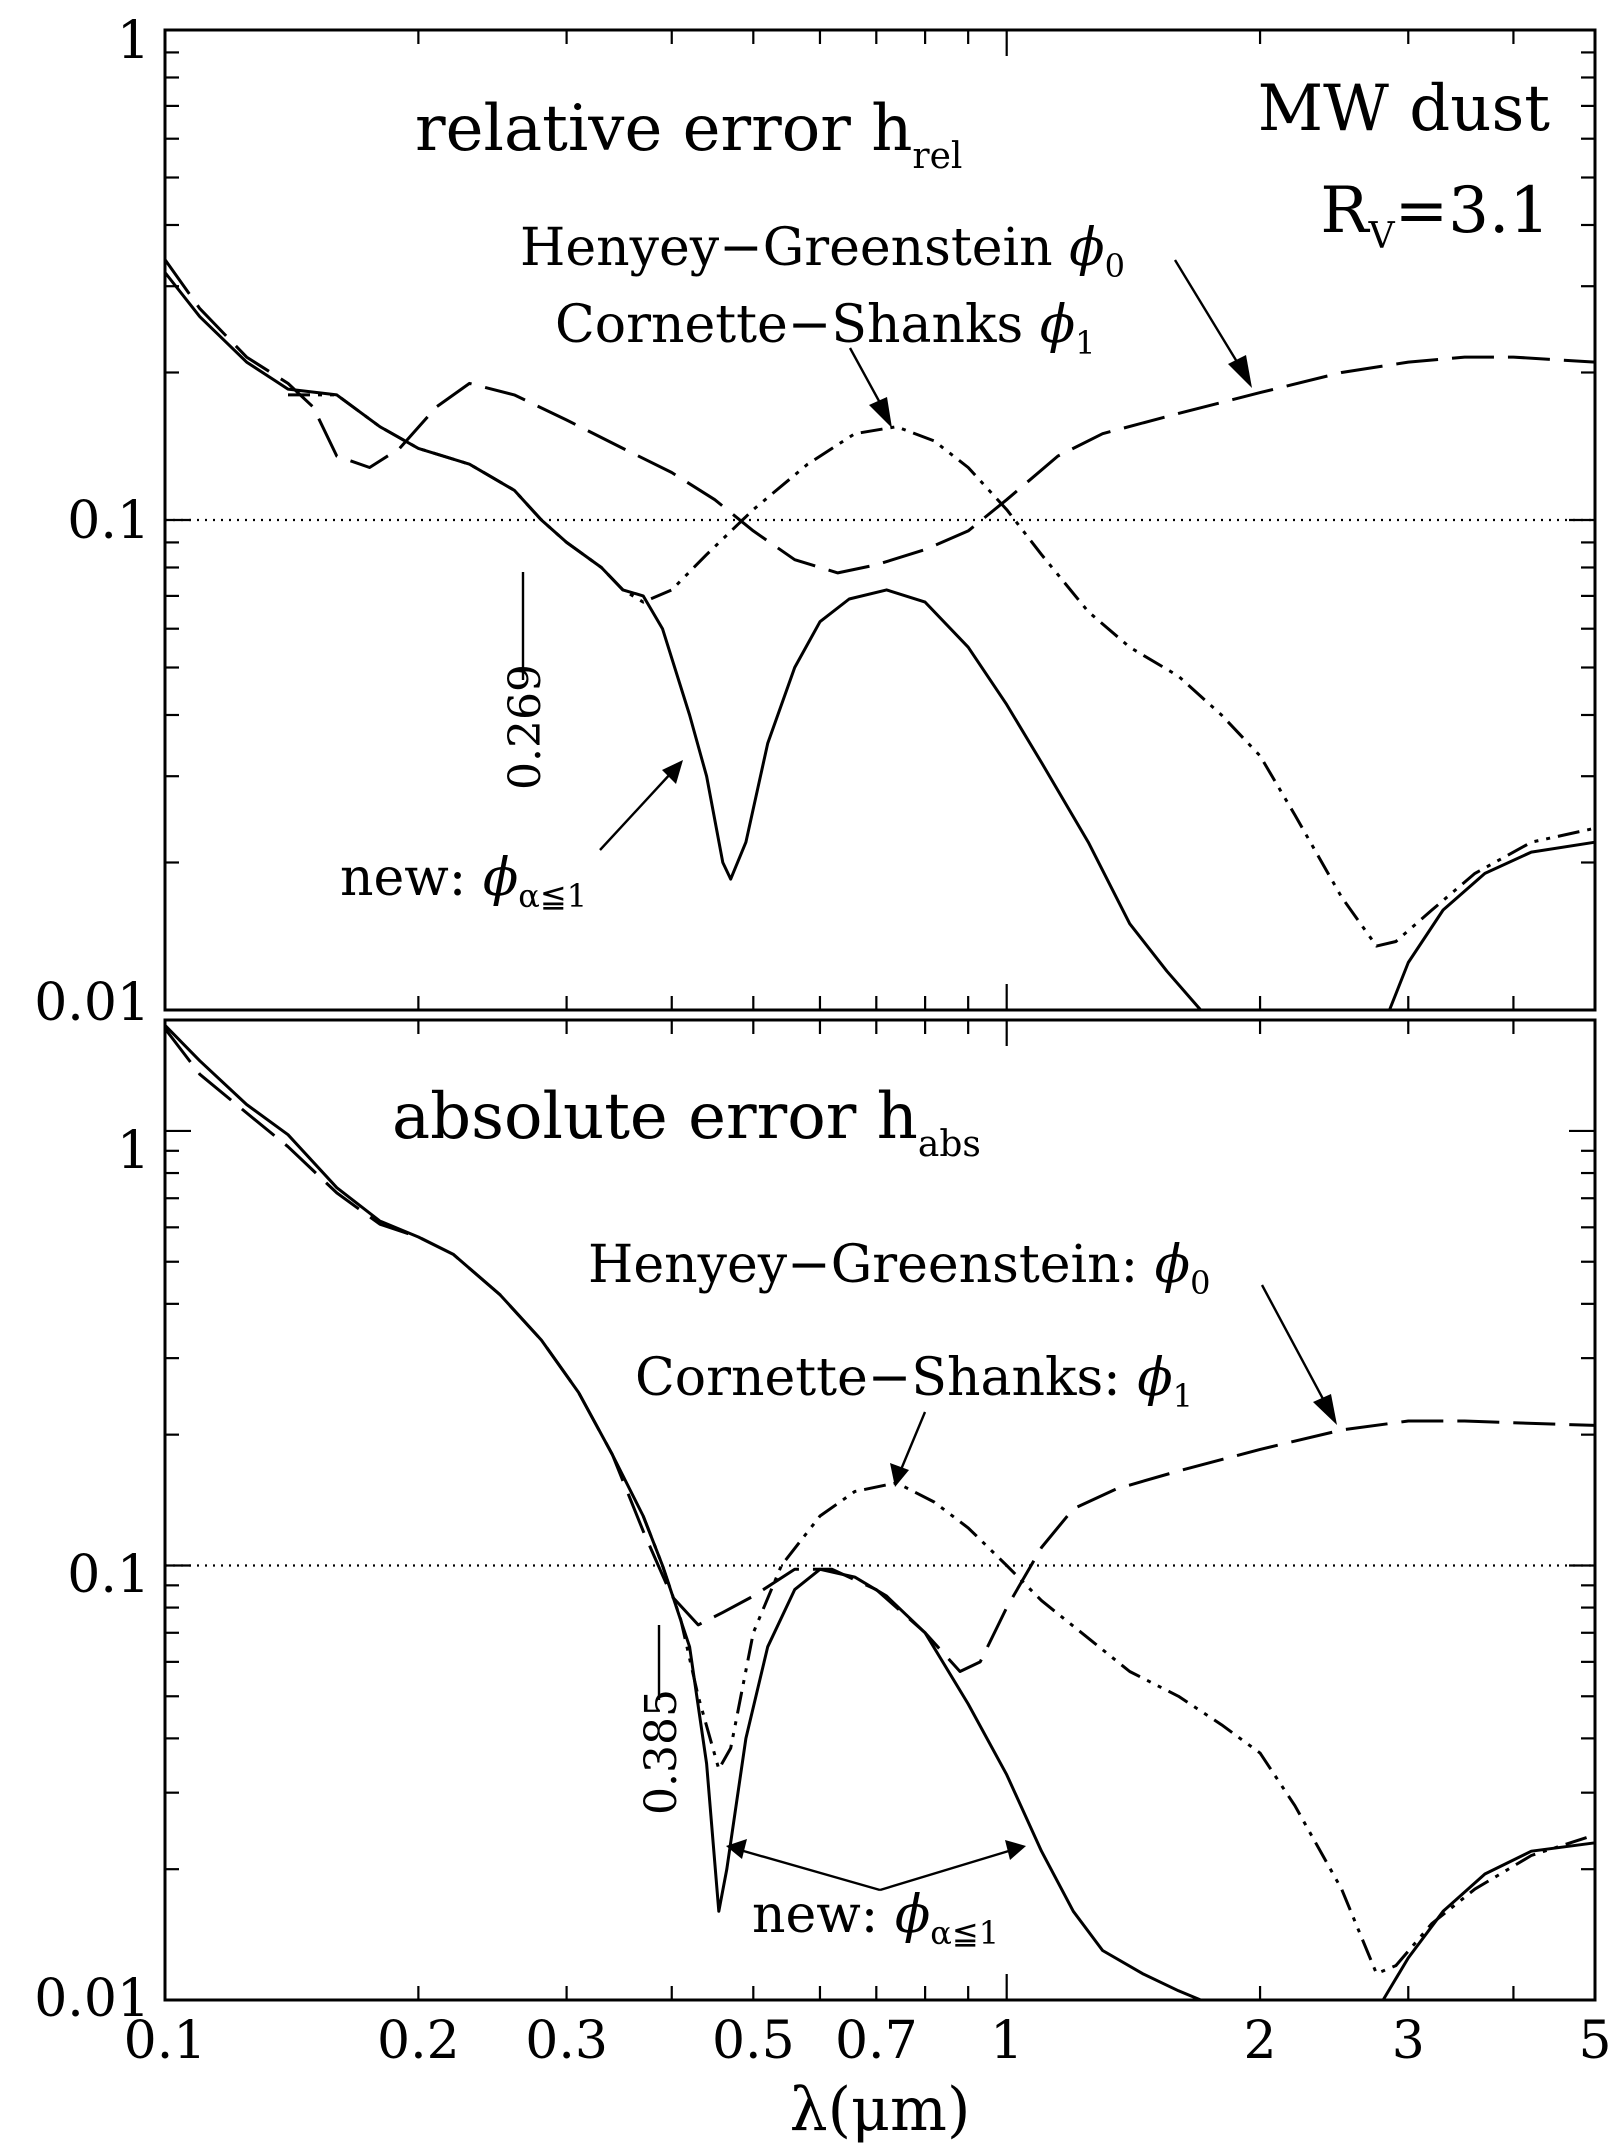 The image size is (1620, 2147). What do you see at coordinates (92, 1999) in the screenshot?
I see `bottom-ytick-label-0.01: 0.01` at bounding box center [92, 1999].